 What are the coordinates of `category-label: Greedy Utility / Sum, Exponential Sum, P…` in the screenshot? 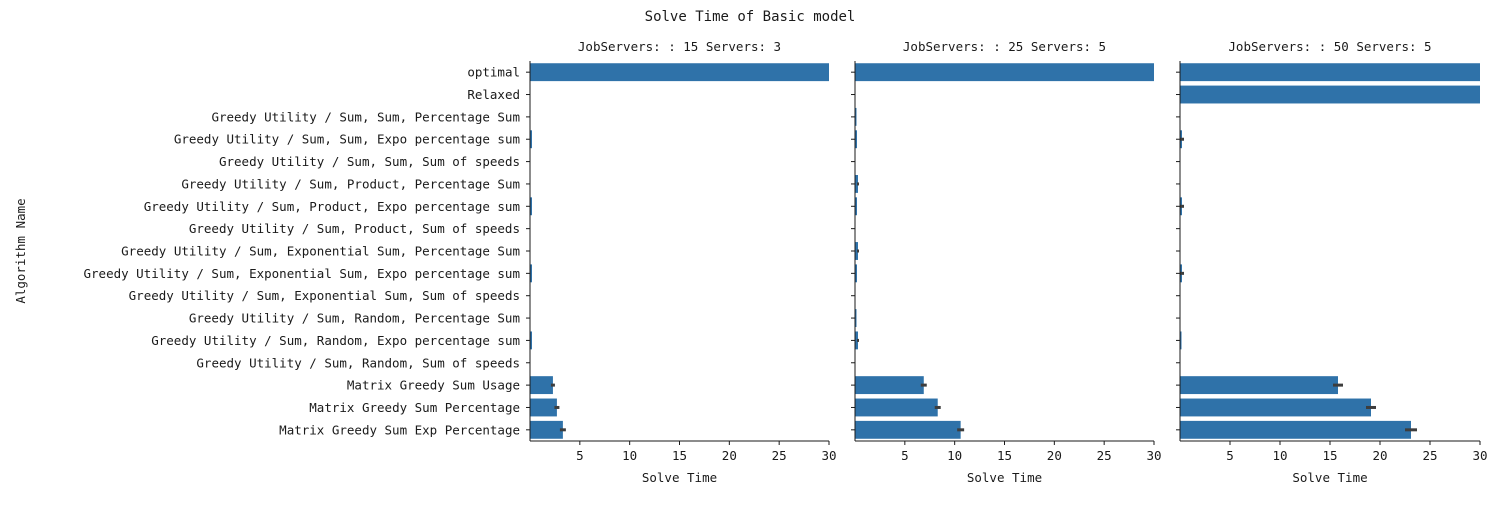 It's located at (320, 251).